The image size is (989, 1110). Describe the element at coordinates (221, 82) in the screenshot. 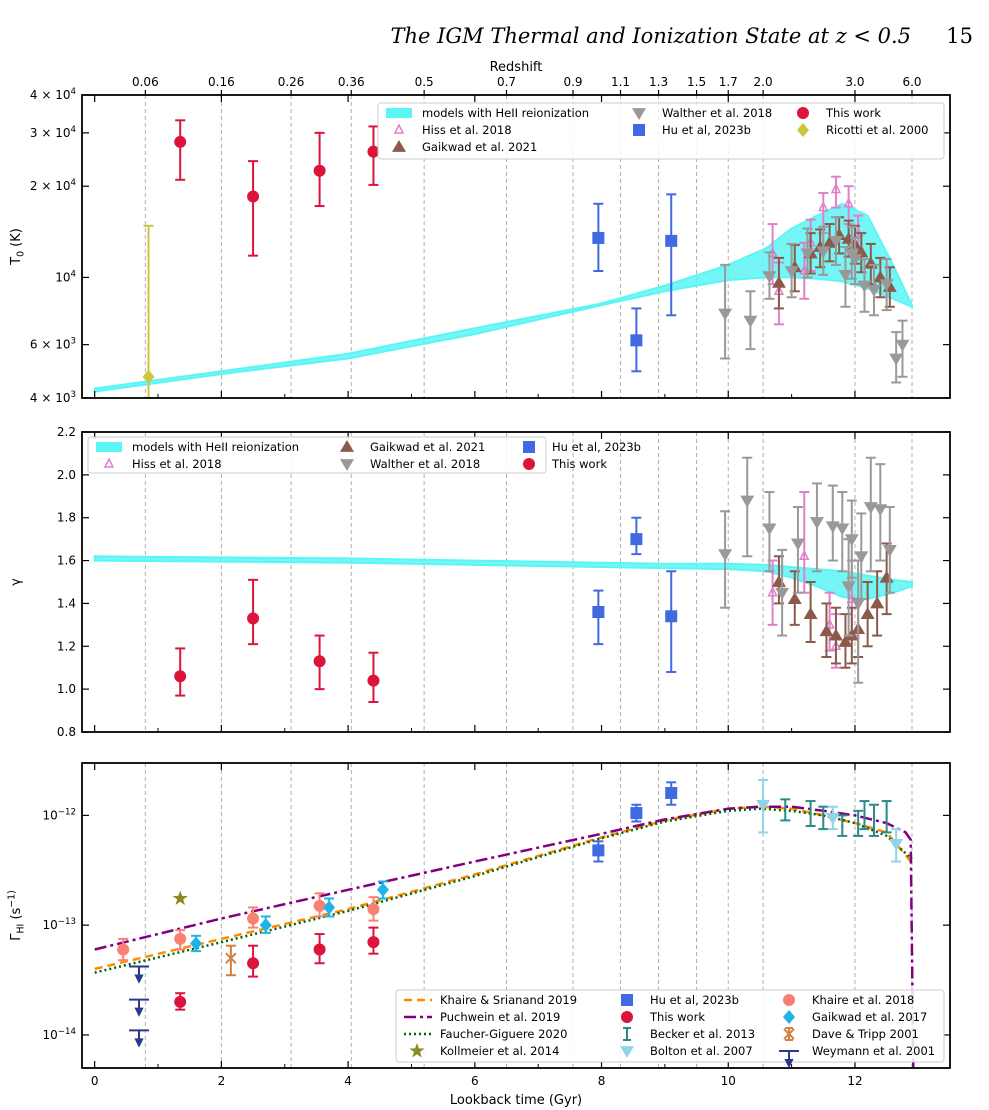

I see `top-tick-label: 0.16` at that location.